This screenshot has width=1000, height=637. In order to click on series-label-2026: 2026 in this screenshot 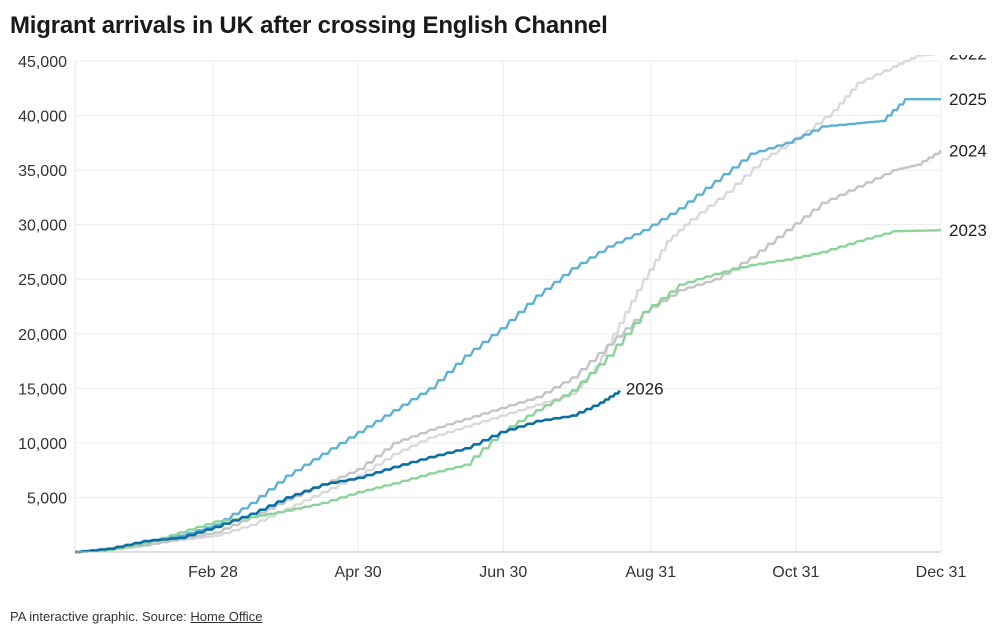, I will do `click(645, 389)`.